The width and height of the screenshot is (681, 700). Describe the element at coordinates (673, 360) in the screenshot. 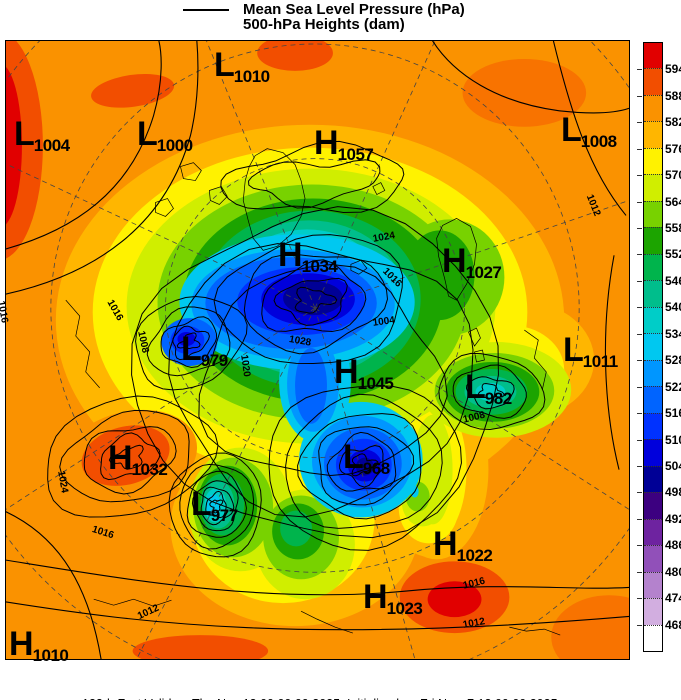

I see `colorbar-tick-label: 528` at that location.